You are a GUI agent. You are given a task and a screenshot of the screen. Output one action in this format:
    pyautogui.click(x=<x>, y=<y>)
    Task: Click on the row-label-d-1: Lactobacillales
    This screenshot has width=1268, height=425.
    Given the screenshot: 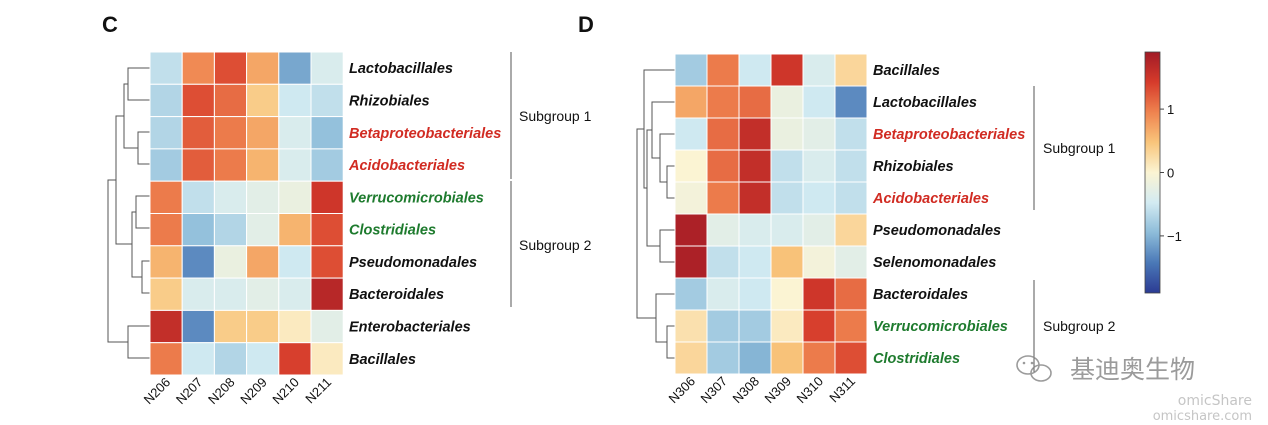 What is the action you would take?
    pyautogui.click(x=925, y=103)
    